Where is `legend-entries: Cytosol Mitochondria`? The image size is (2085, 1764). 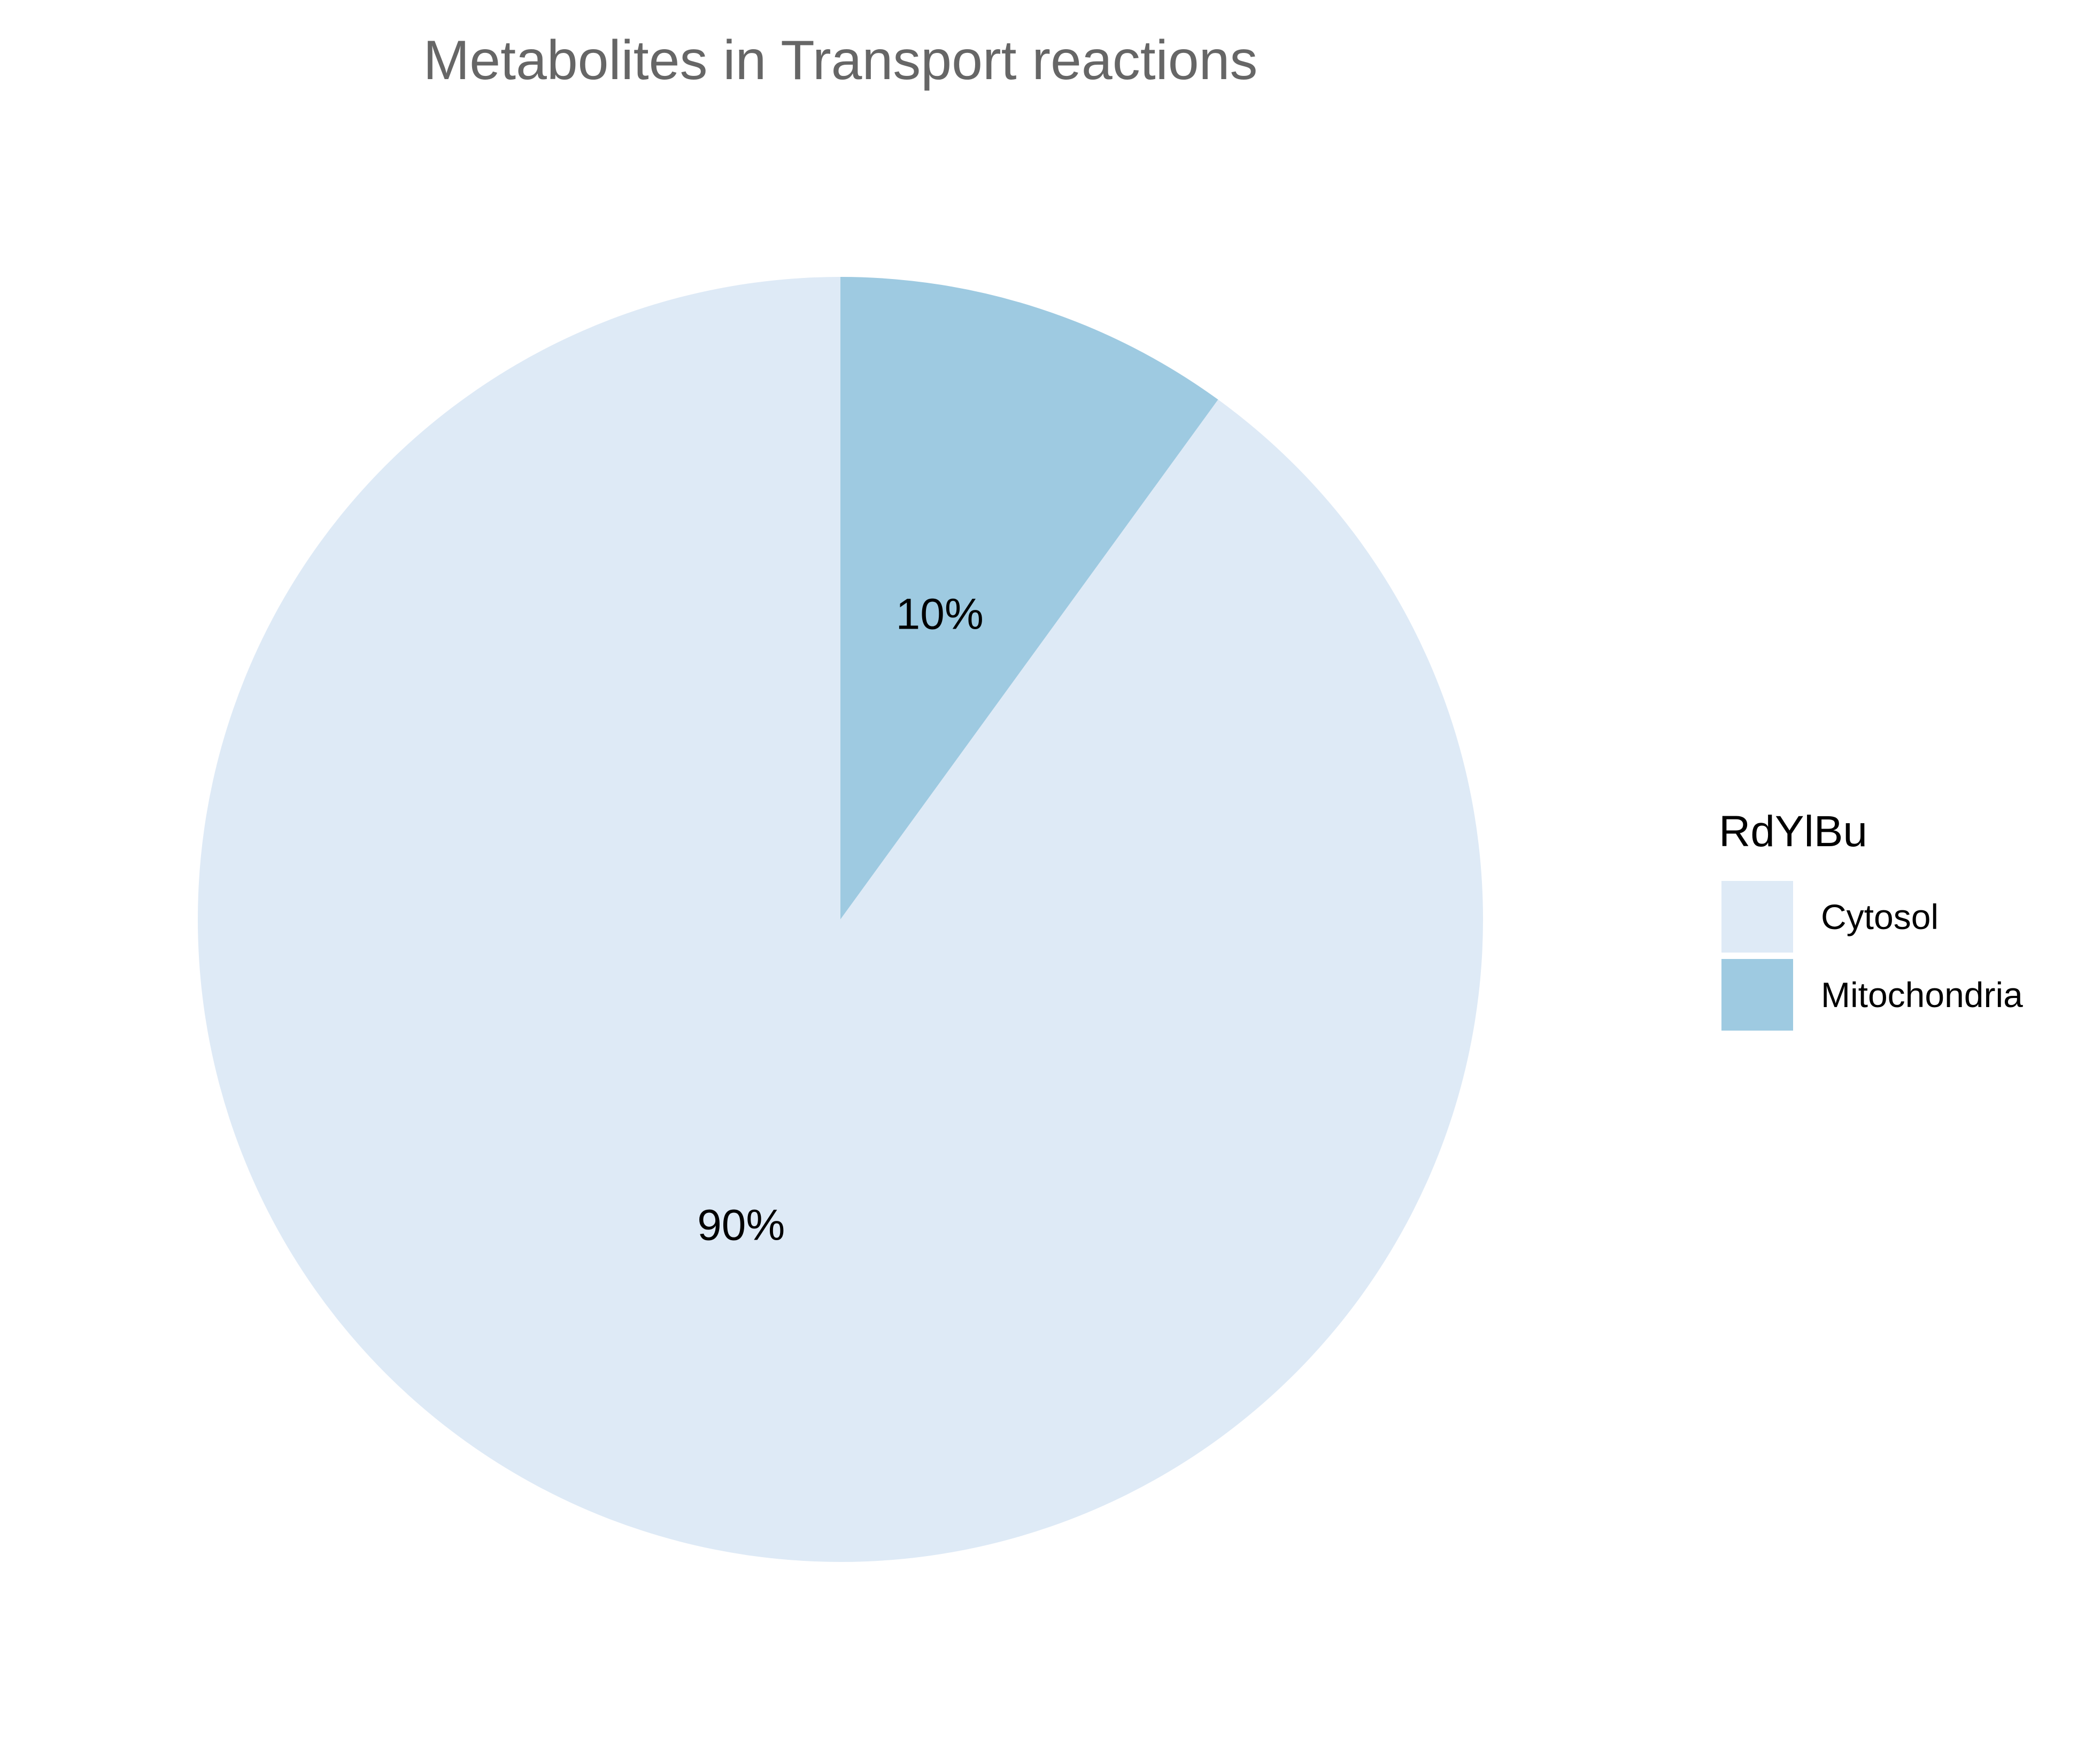
legend-entries: Cytosol Mitochondria is located at coordinates (1872, 956).